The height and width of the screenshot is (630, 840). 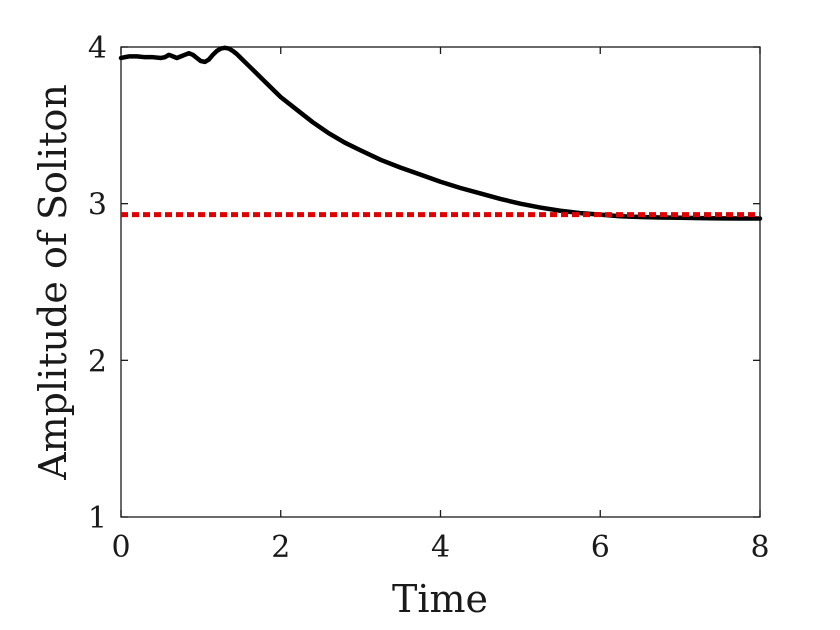 I want to click on x-tick-label: 0, so click(x=120, y=547).